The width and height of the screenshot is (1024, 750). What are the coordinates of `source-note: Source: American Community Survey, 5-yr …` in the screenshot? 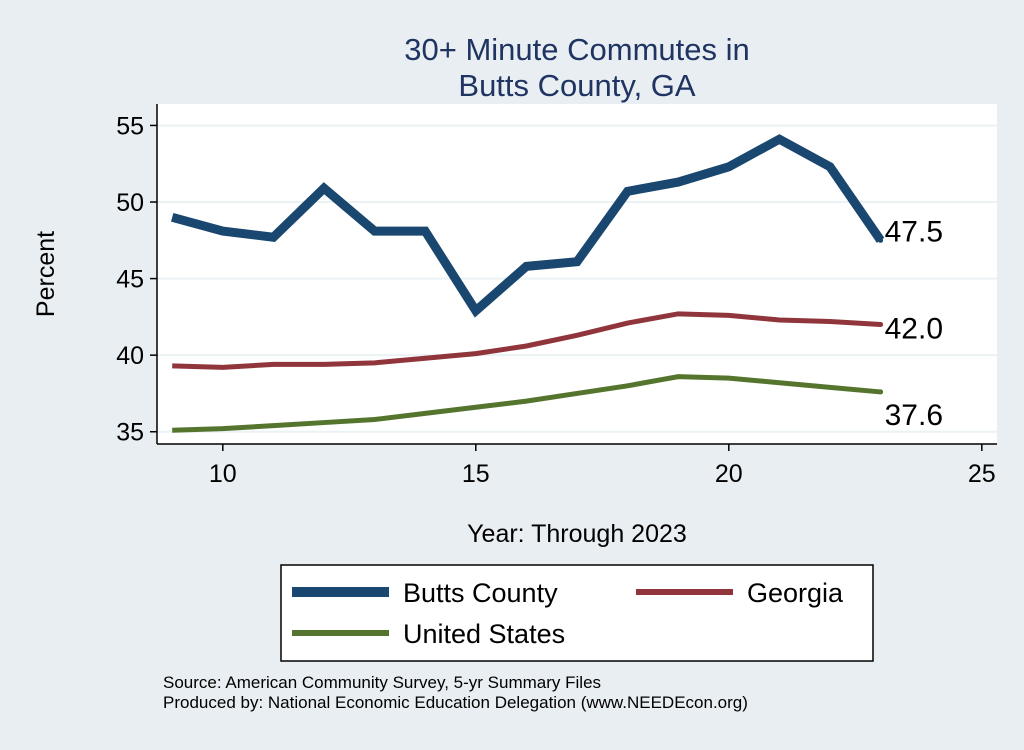 It's located at (382, 682).